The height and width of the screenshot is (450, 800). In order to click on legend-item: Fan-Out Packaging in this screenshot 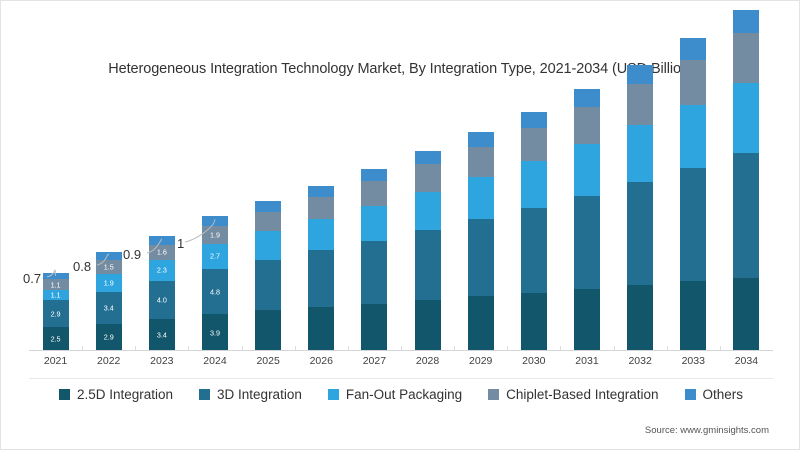, I will do `click(394, 394)`.